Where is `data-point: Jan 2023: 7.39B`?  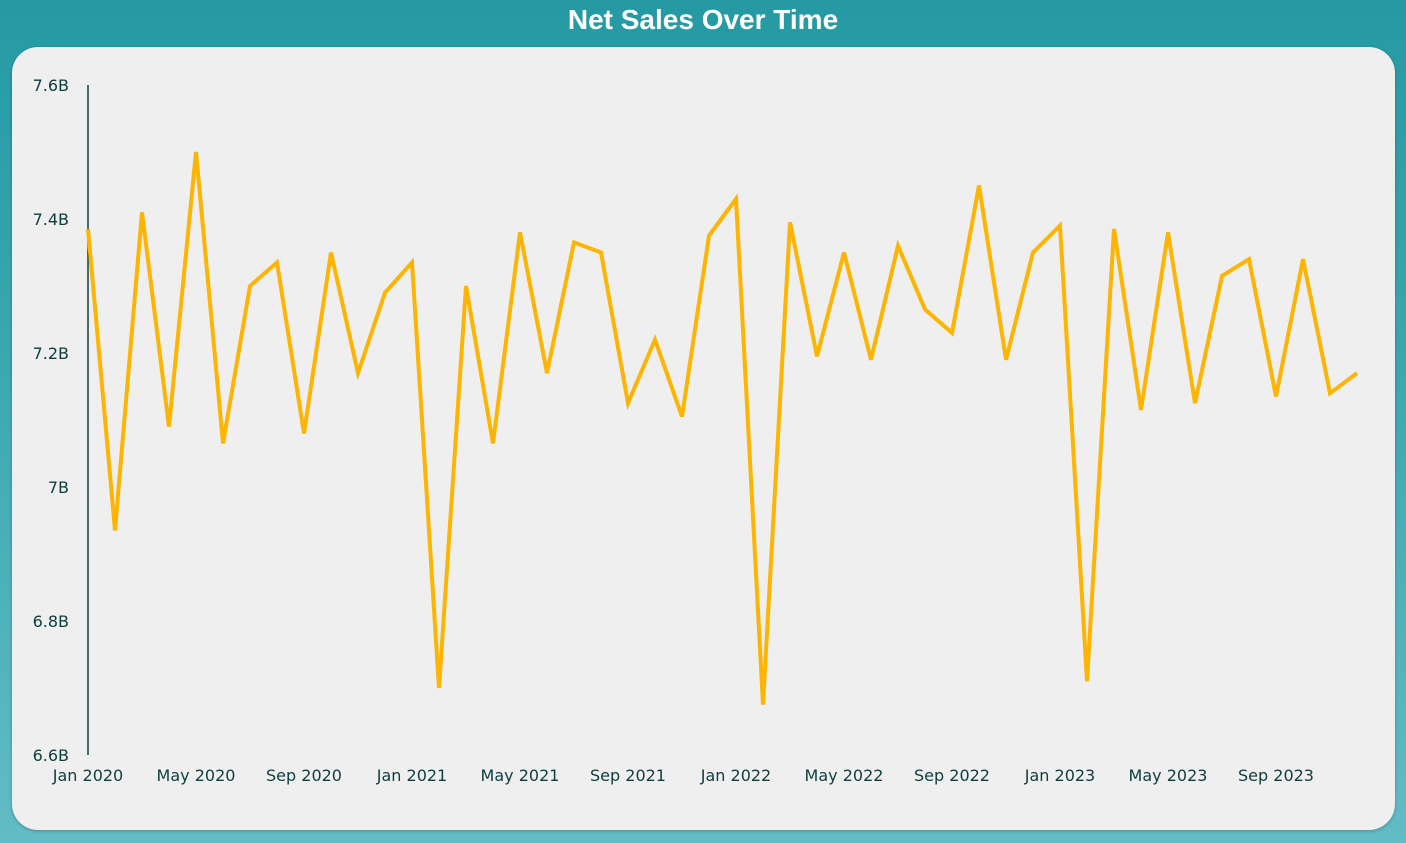 data-point: Jan 2023: 7.39B is located at coordinates (1060, 226).